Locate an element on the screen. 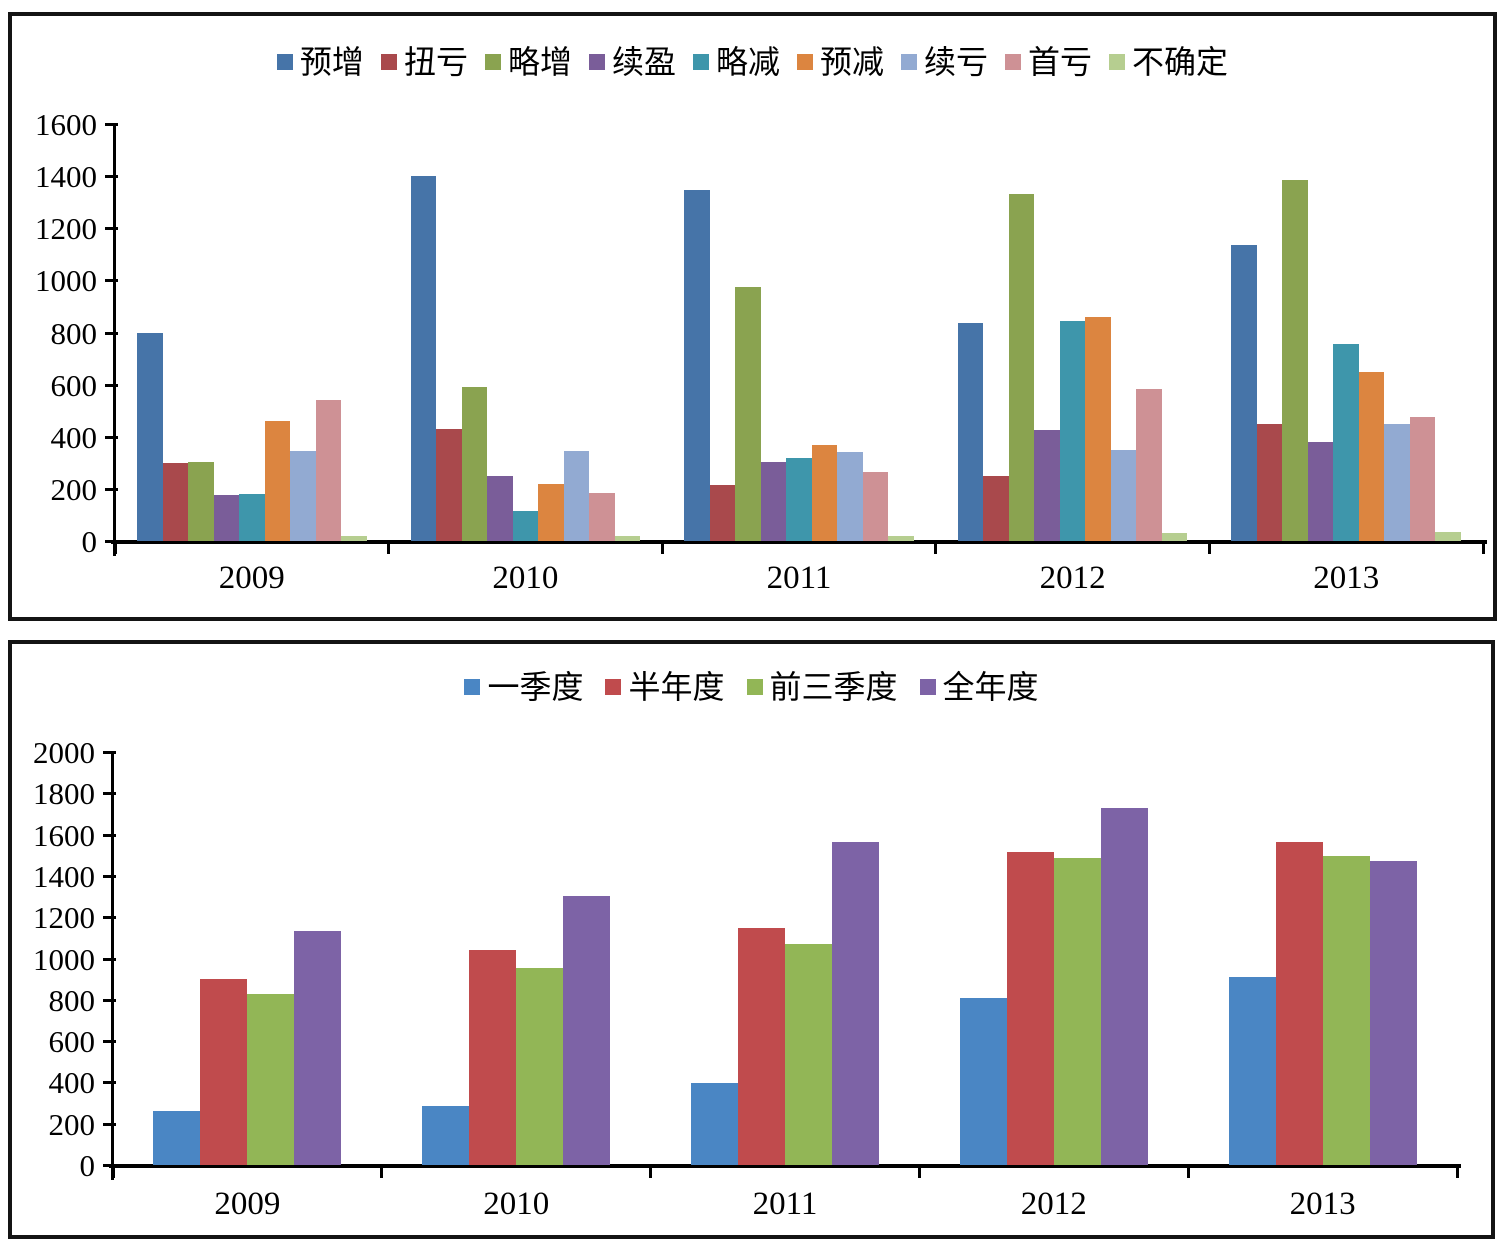 This screenshot has height=1248, width=1506. legend-item: 前三季度 is located at coordinates (822, 687).